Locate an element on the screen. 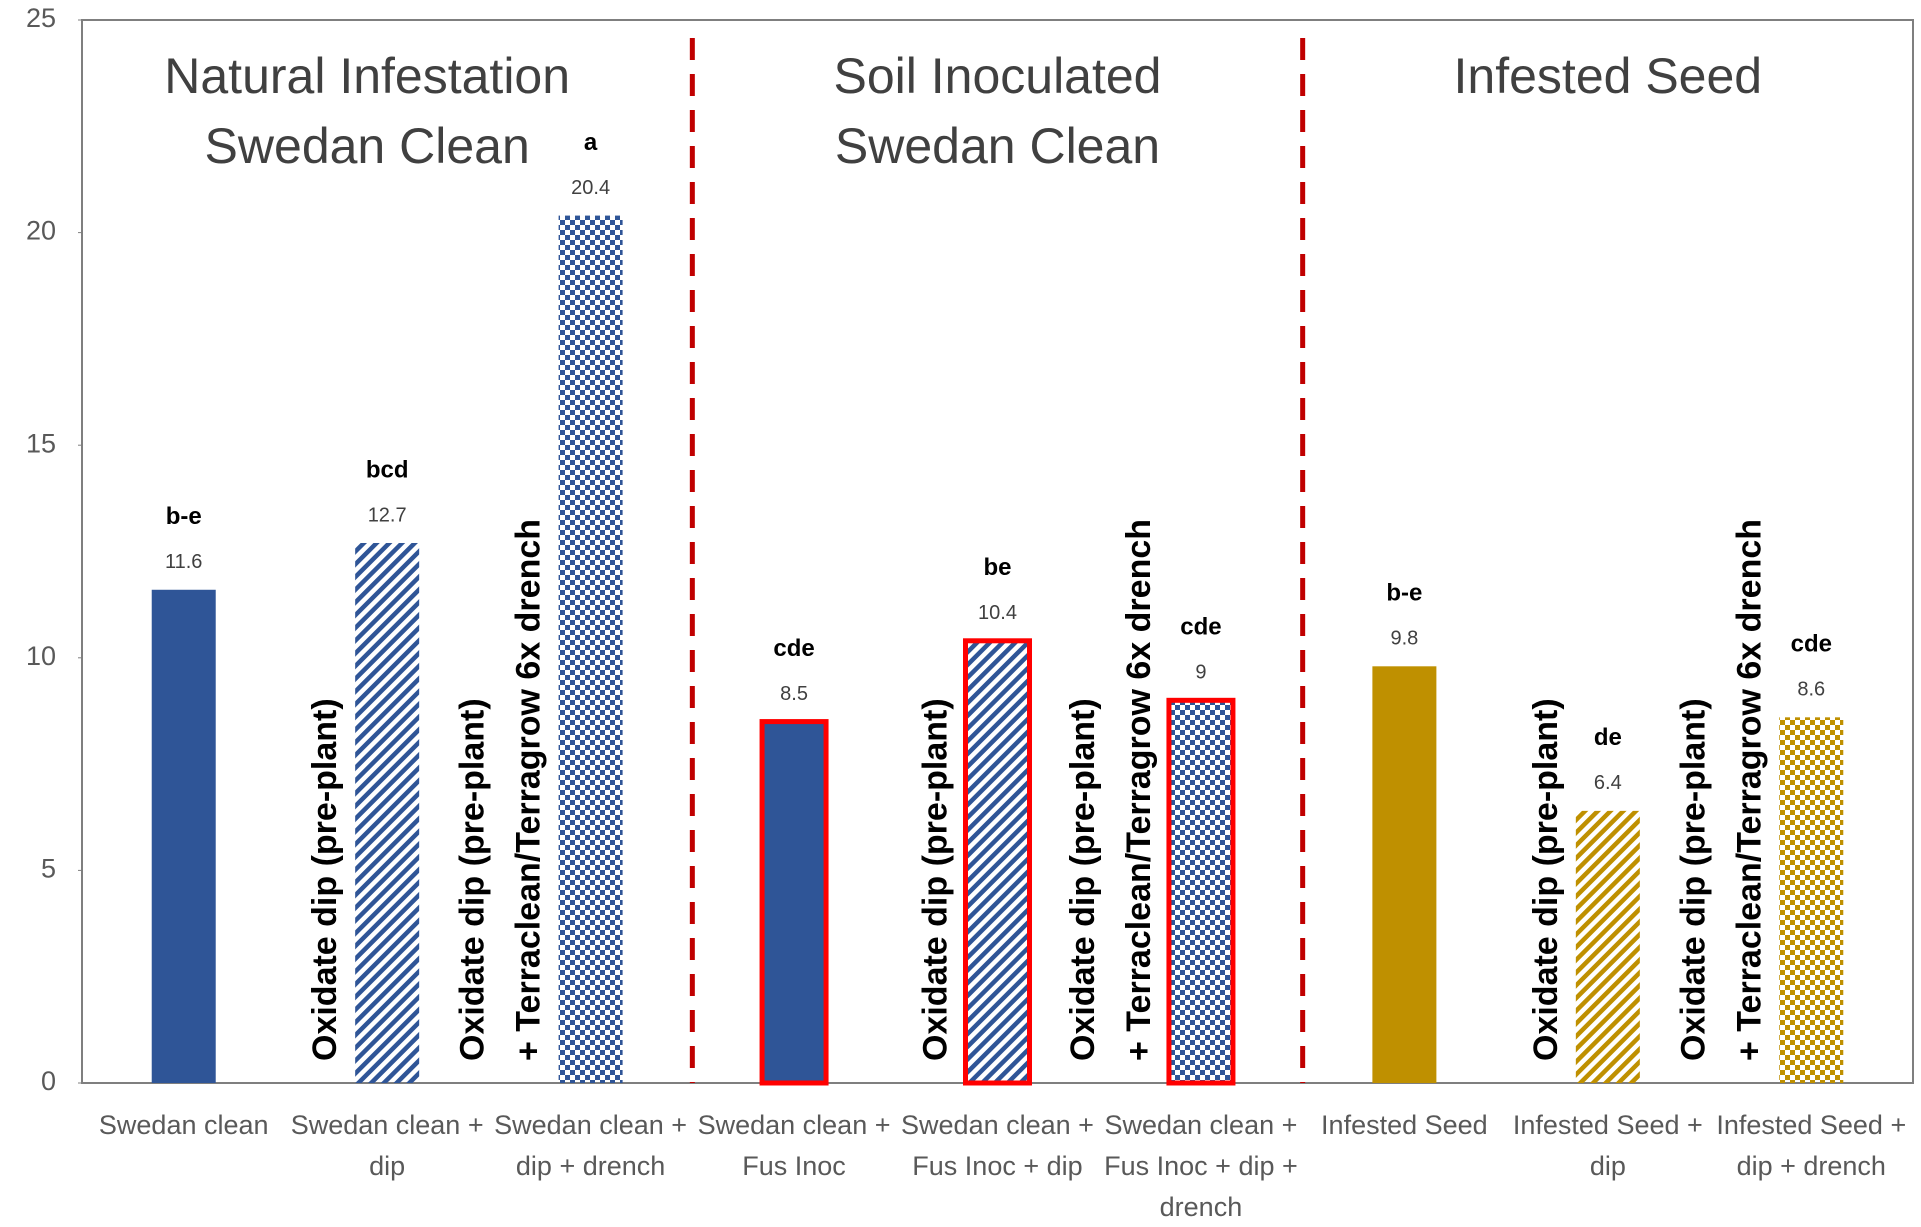 The image size is (1921, 1227). x-tick-label: Swedan clean + dip + drench is located at coordinates (591, 1145).